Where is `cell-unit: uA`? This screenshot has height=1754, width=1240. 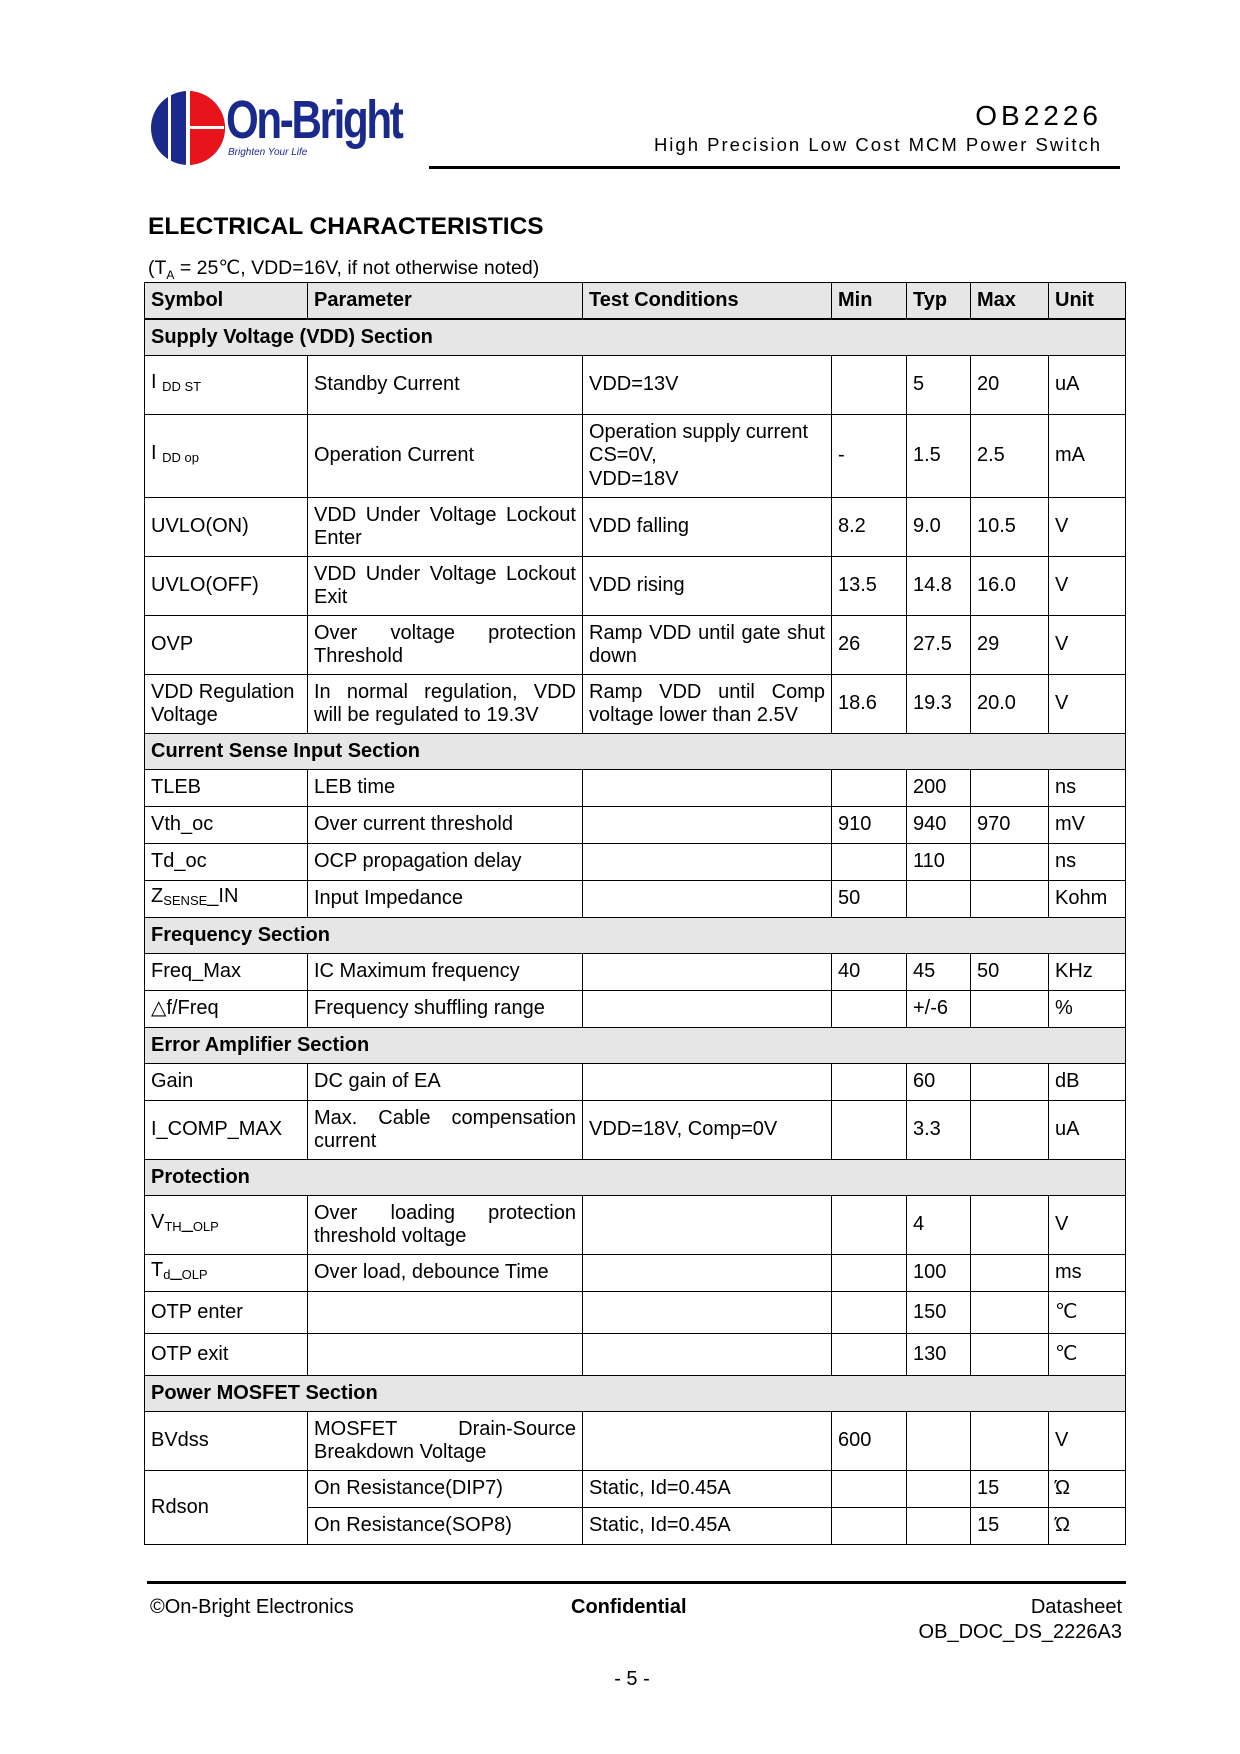
cell-unit: uA is located at coordinates (1087, 1130).